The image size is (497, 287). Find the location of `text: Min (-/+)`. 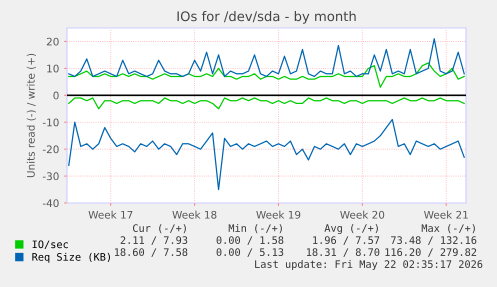

text: Min (-/+) is located at coordinates (255, 229).